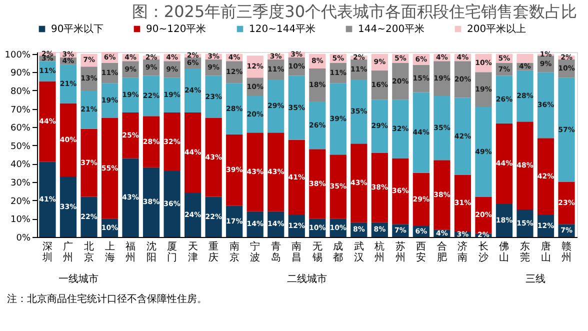 Image resolution: width=588 pixels, height=331 pixels. I want to click on y-tick-label: 100%, so click(17, 55).